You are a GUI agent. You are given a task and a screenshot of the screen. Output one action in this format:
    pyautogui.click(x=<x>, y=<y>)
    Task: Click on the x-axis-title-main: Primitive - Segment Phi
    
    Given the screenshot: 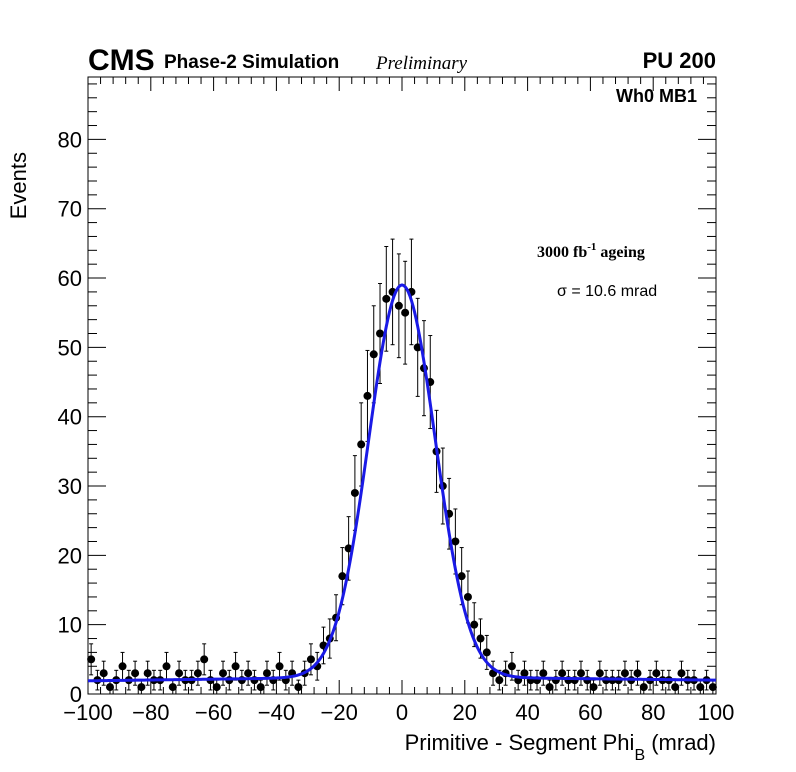 What is the action you would take?
    pyautogui.click(x=520, y=742)
    